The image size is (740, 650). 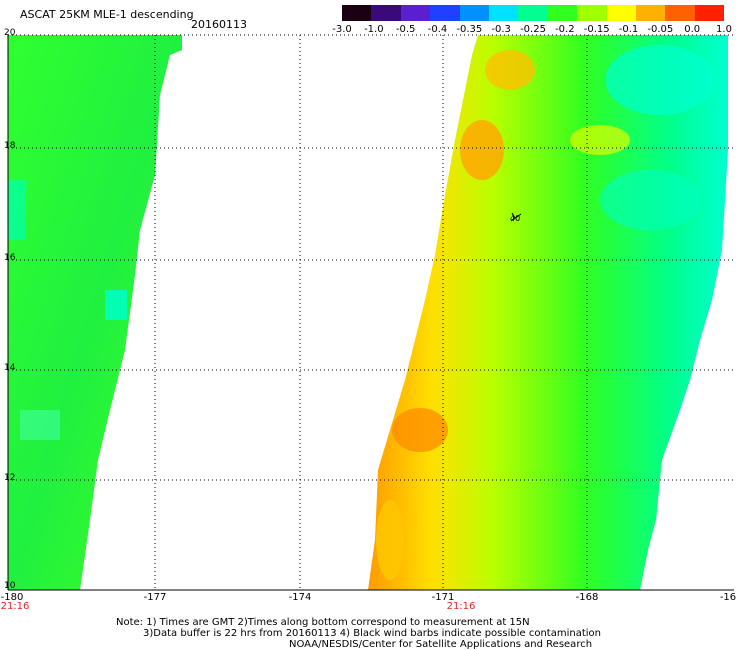 What do you see at coordinates (728, 597) in the screenshot?
I see `lon-label: -16` at bounding box center [728, 597].